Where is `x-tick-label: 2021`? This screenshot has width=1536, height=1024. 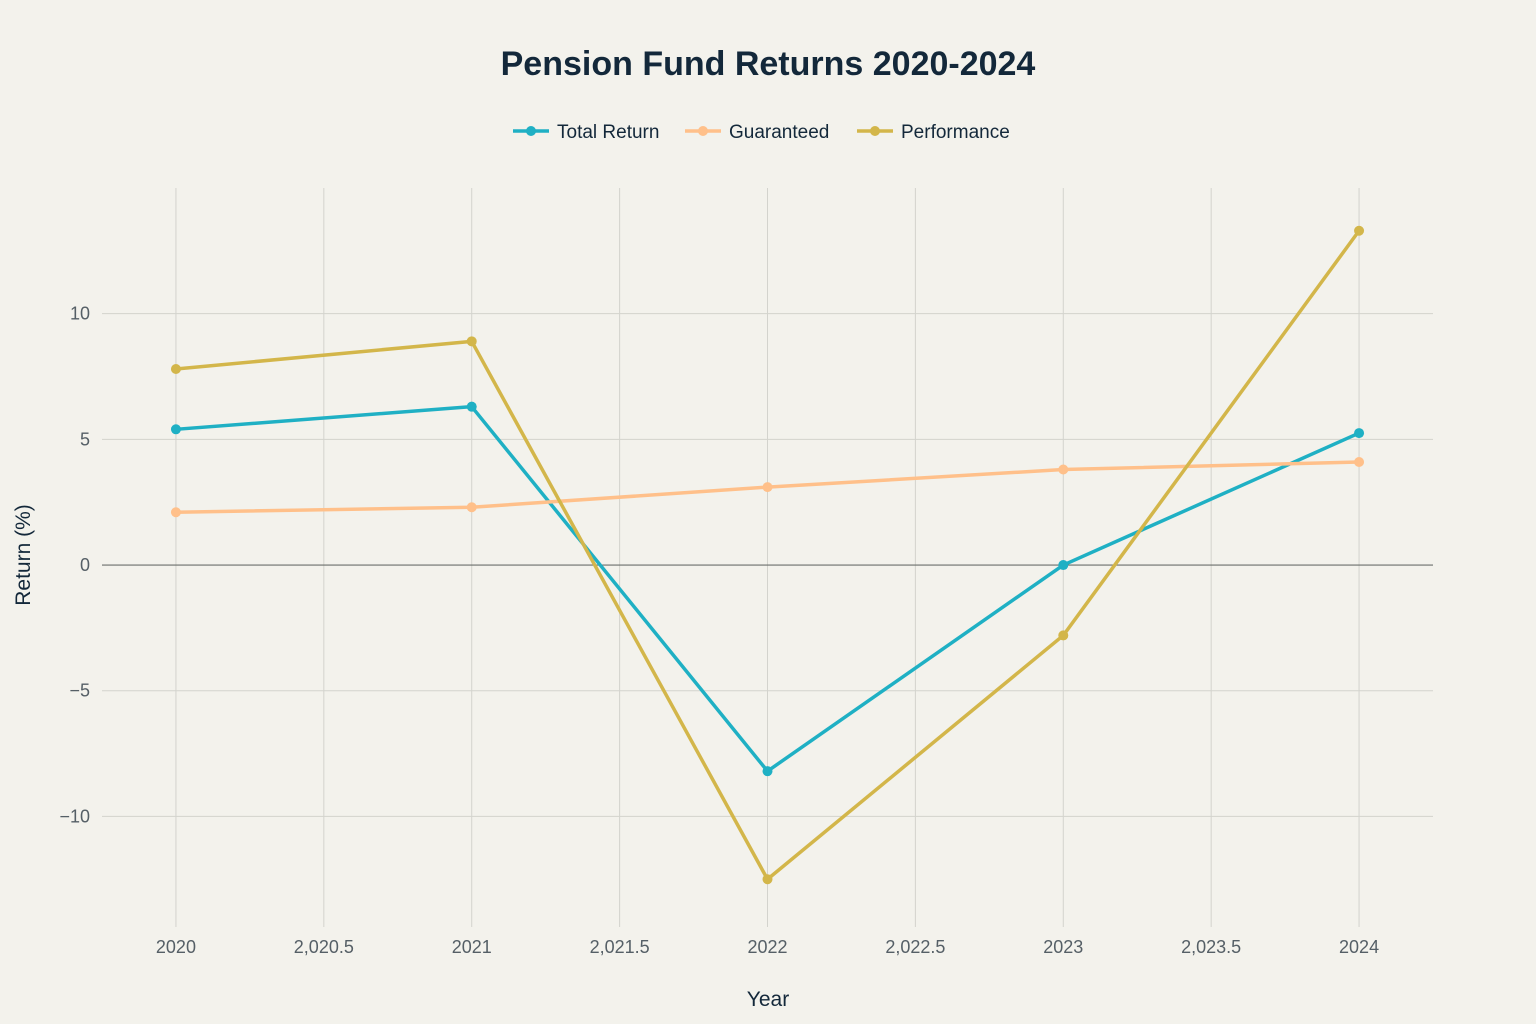 x-tick-label: 2021 is located at coordinates (472, 947).